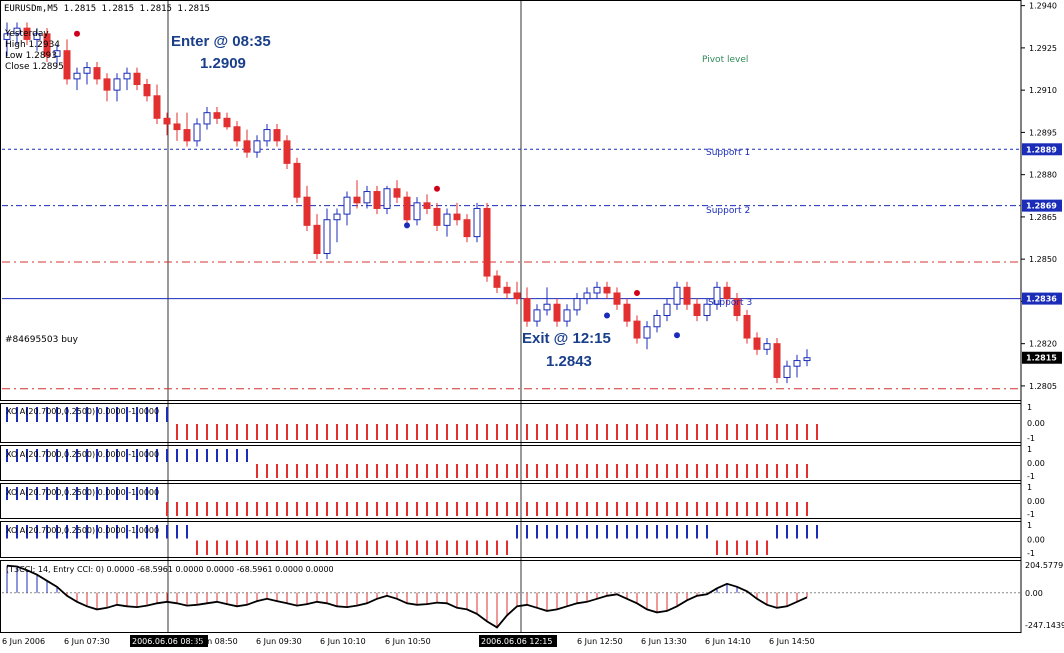  Describe the element at coordinates (569, 361) in the screenshot. I see `exit-price: 1.2843` at that location.